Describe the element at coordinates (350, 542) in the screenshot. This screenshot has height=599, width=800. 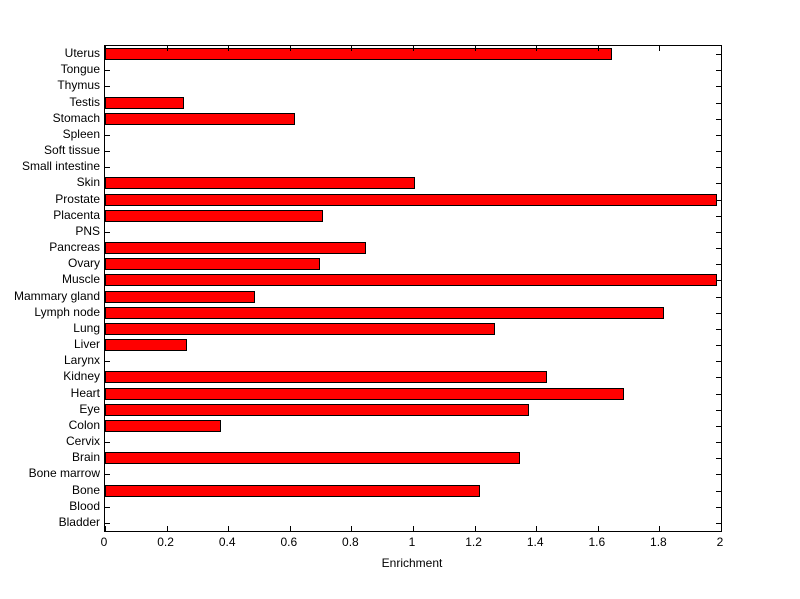
I see `x-axis-tick-label: 0.8` at that location.